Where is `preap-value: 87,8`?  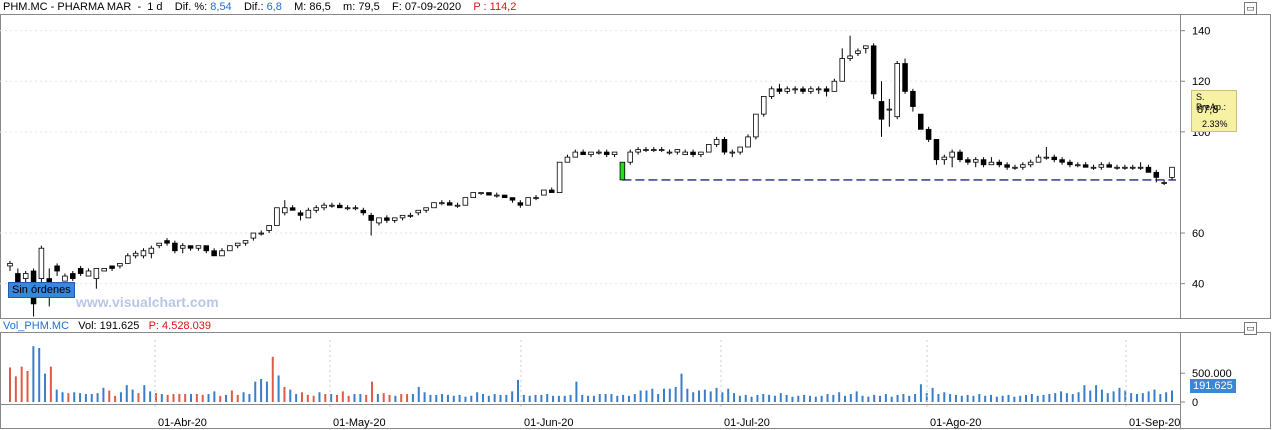 preap-value: 87,8 is located at coordinates (1208, 110).